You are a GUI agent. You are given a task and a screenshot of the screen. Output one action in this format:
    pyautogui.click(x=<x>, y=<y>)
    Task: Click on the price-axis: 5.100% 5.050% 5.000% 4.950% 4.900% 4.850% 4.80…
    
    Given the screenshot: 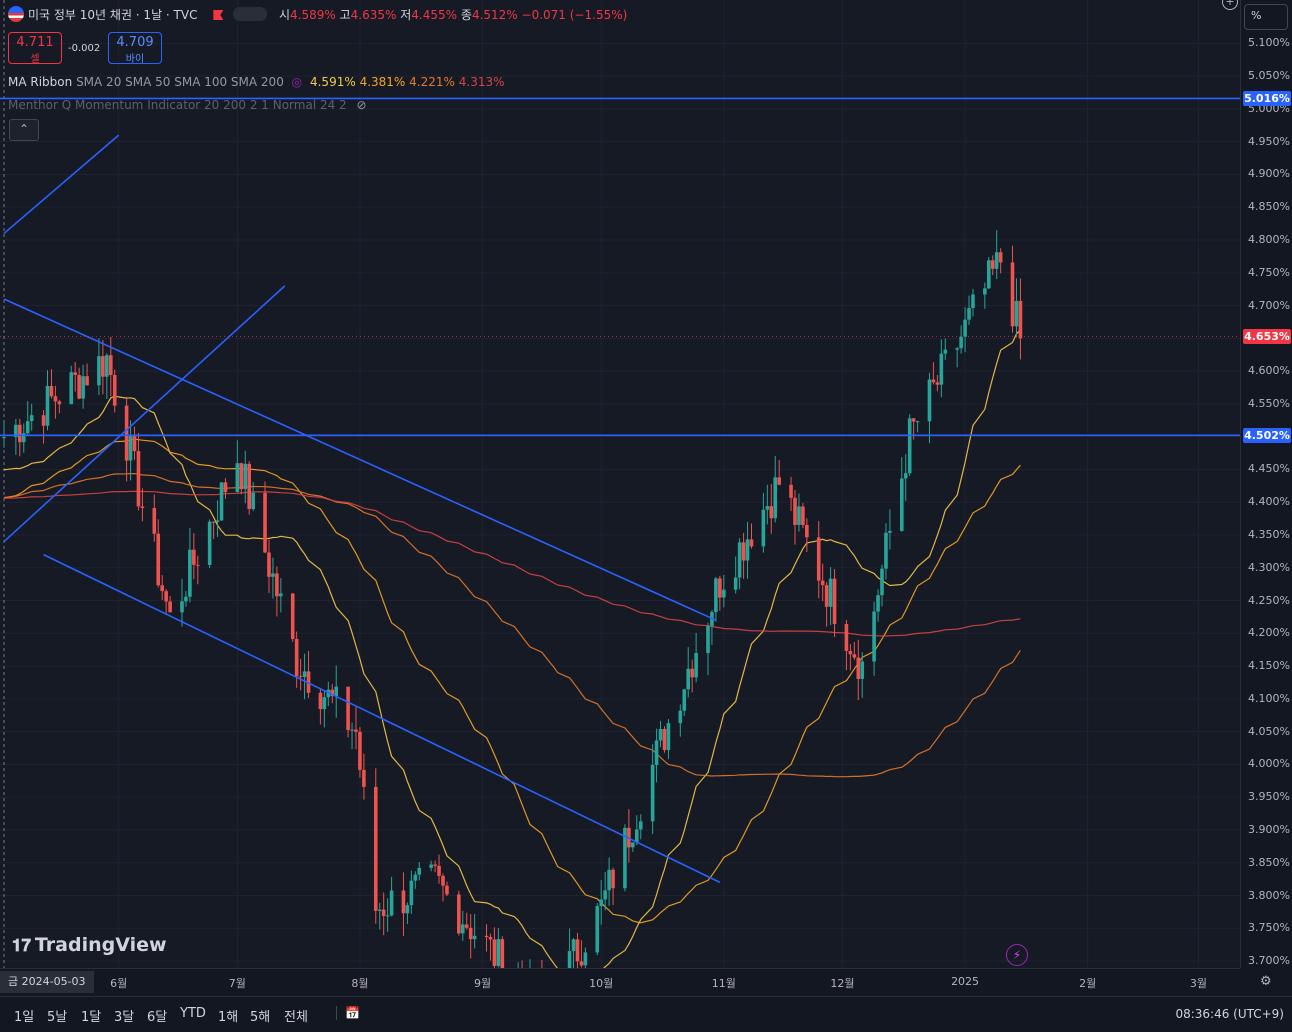 What is the action you would take?
    pyautogui.click(x=1266, y=484)
    